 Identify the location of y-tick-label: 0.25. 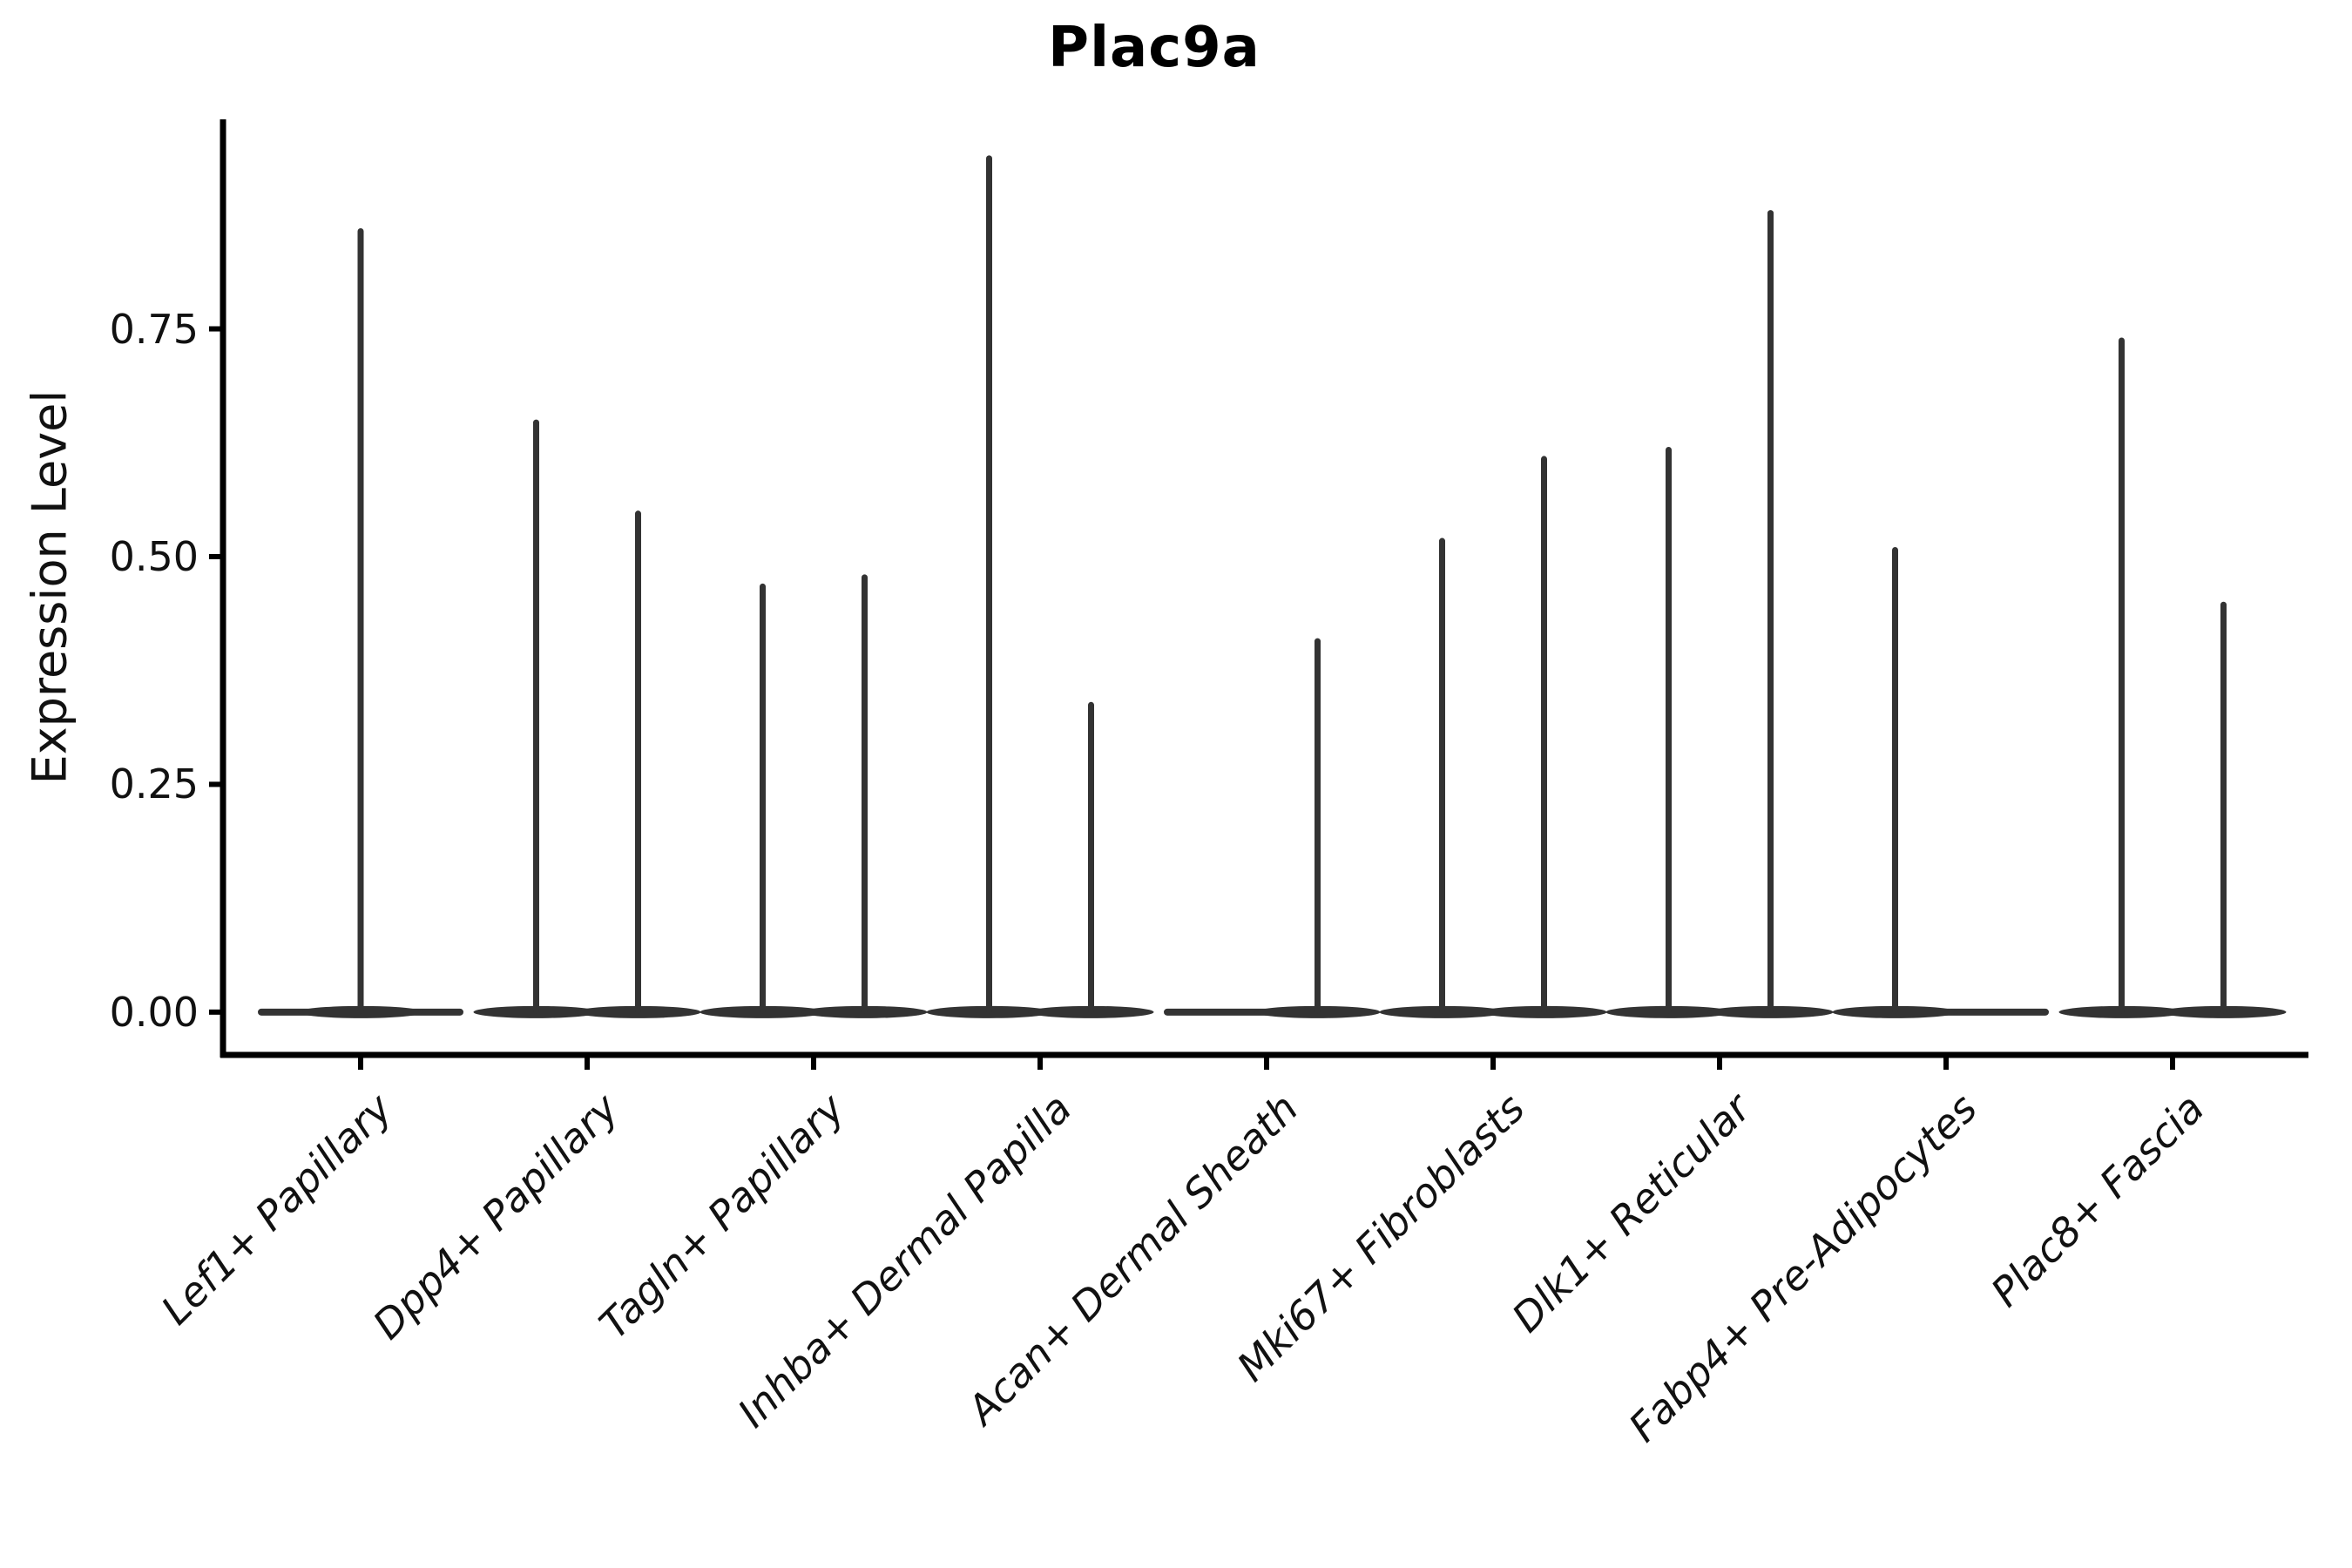
(154, 784).